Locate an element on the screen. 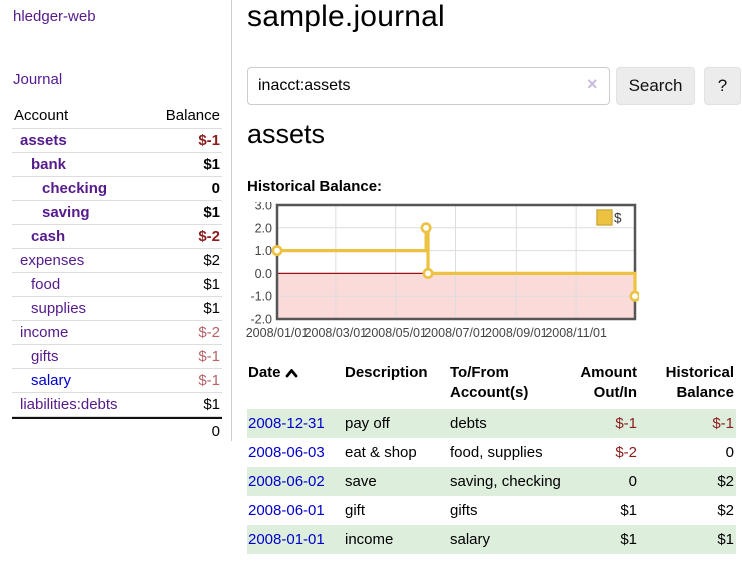  sidebar-account-row: income $-2 is located at coordinates (117, 333).